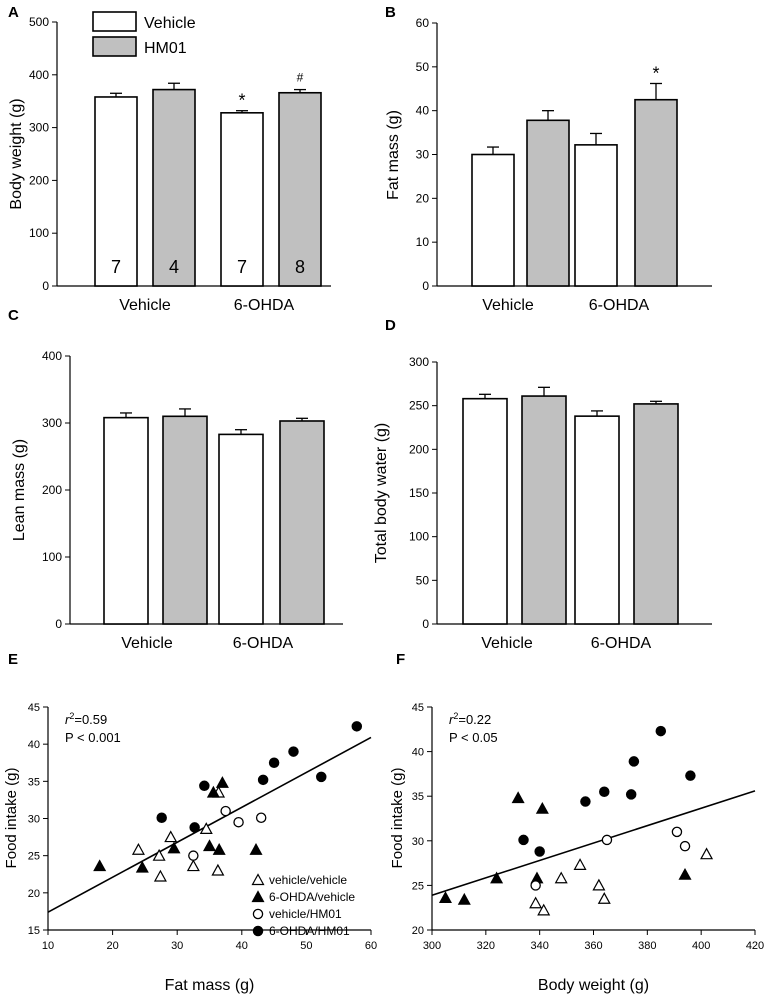  Describe the element at coordinates (34, 857) in the screenshot. I see `y-tick-label: 25` at that location.